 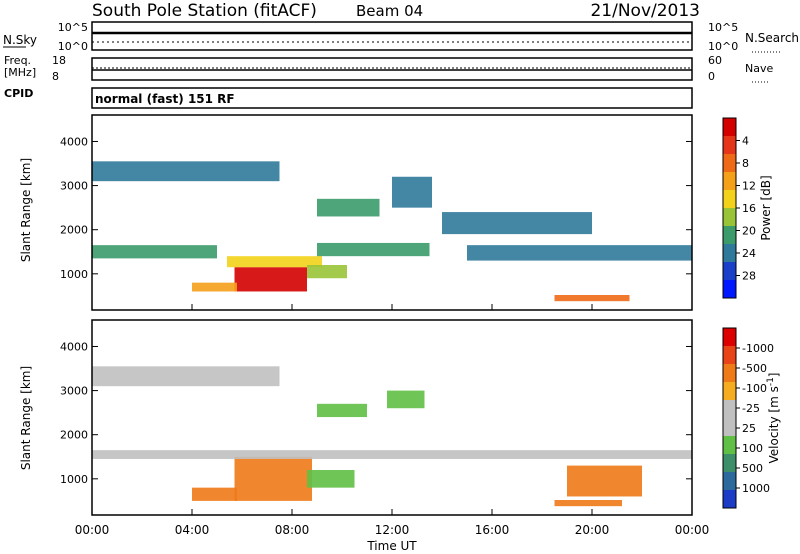 What do you see at coordinates (772, 38) in the screenshot?
I see `nsearch-label: N.Search` at bounding box center [772, 38].